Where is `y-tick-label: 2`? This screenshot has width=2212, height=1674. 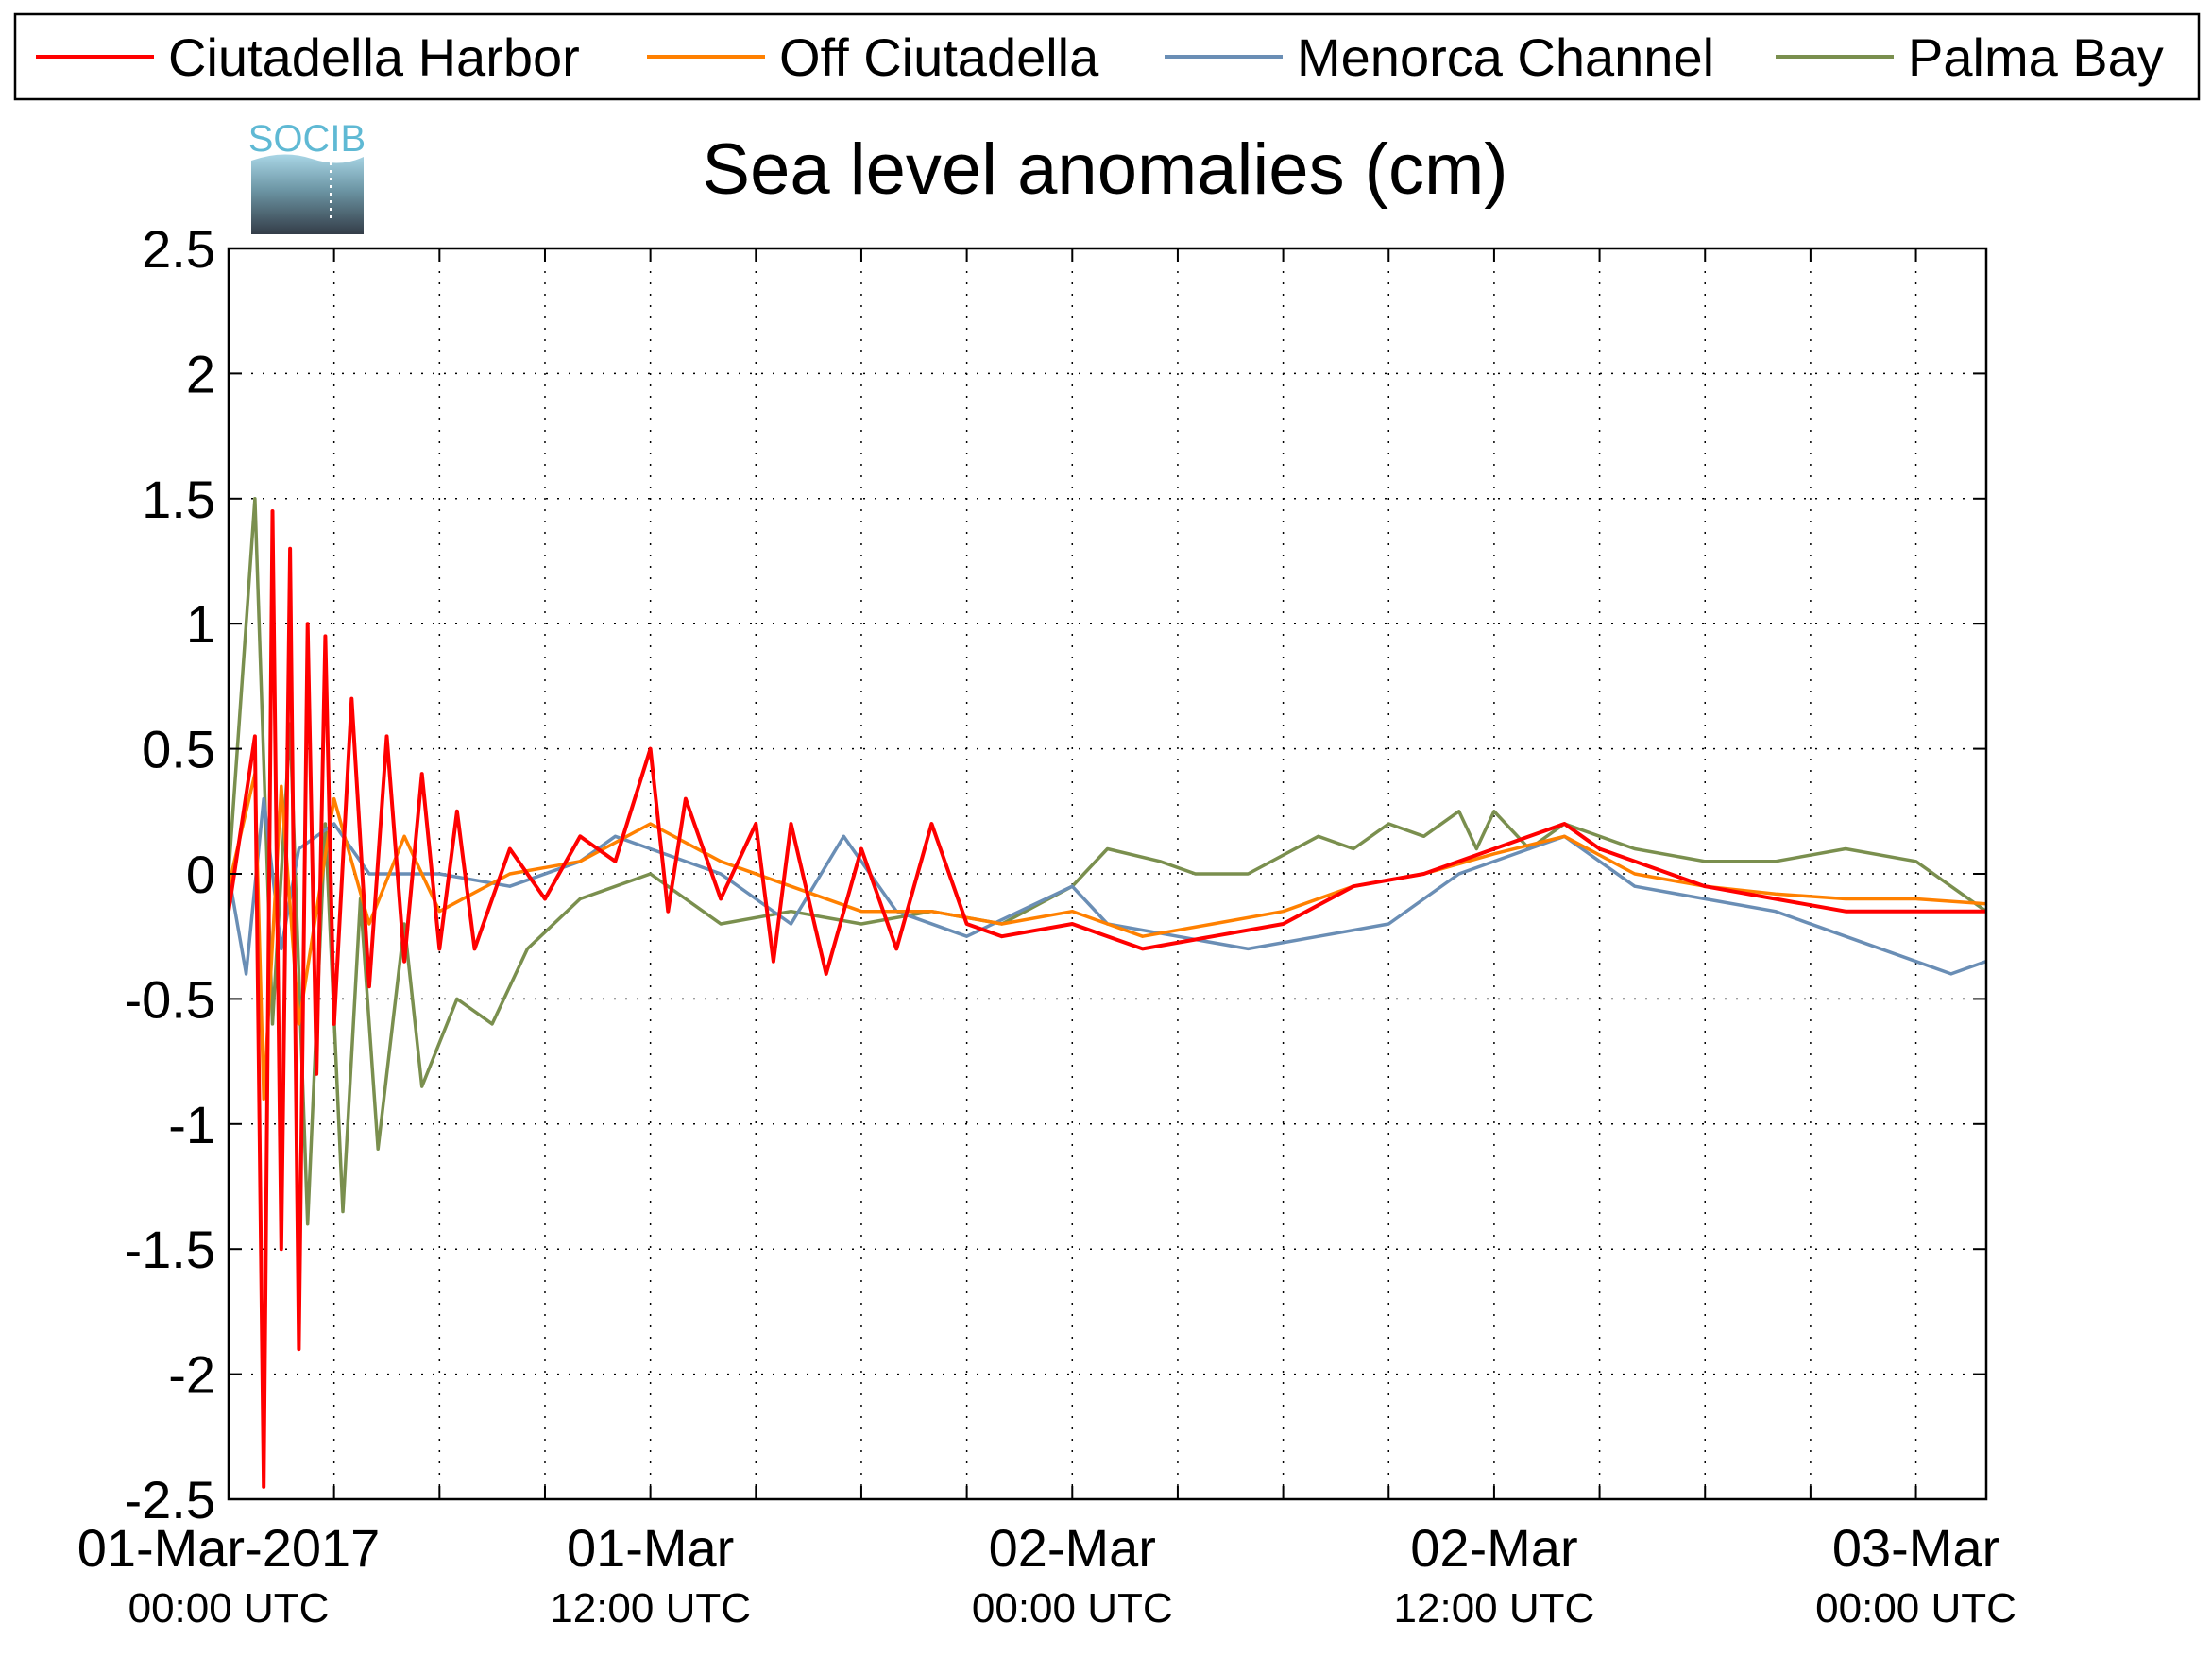
y-tick-label: 2 is located at coordinates (200, 373).